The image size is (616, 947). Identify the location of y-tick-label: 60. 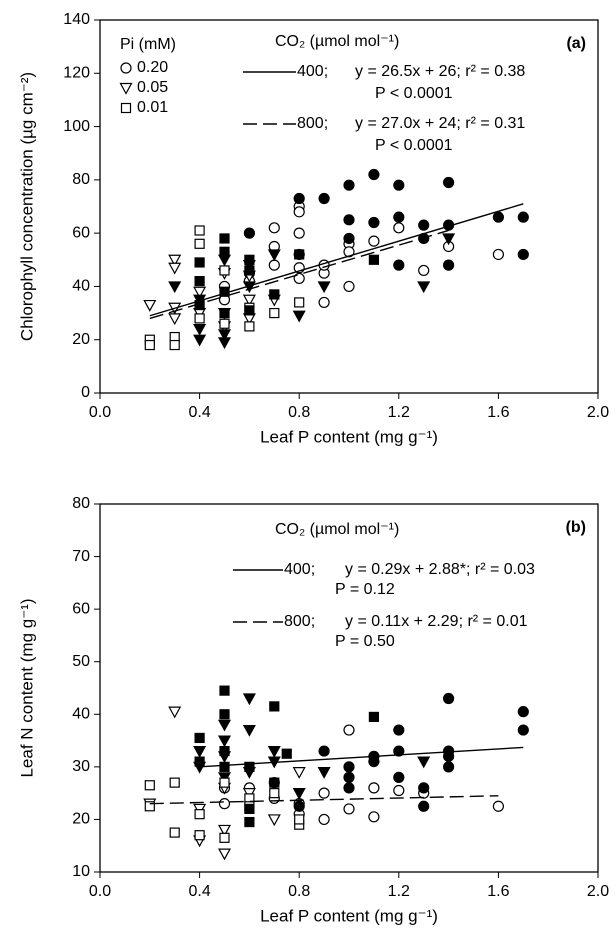
(81, 608).